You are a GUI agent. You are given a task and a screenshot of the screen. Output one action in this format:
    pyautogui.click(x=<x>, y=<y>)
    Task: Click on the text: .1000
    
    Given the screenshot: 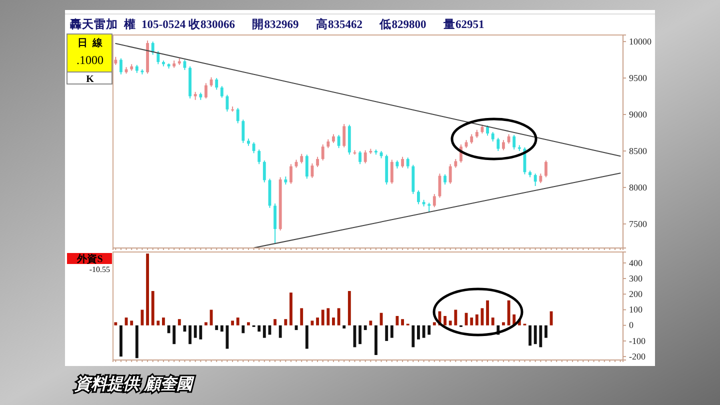 What is the action you would take?
    pyautogui.click(x=90, y=60)
    